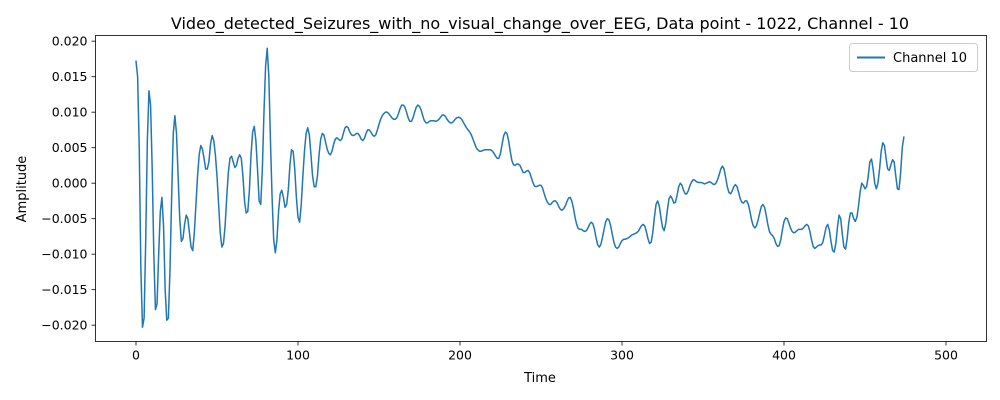 The width and height of the screenshot is (1000, 400). I want to click on y-tick-label: −0.005, so click(64, 218).